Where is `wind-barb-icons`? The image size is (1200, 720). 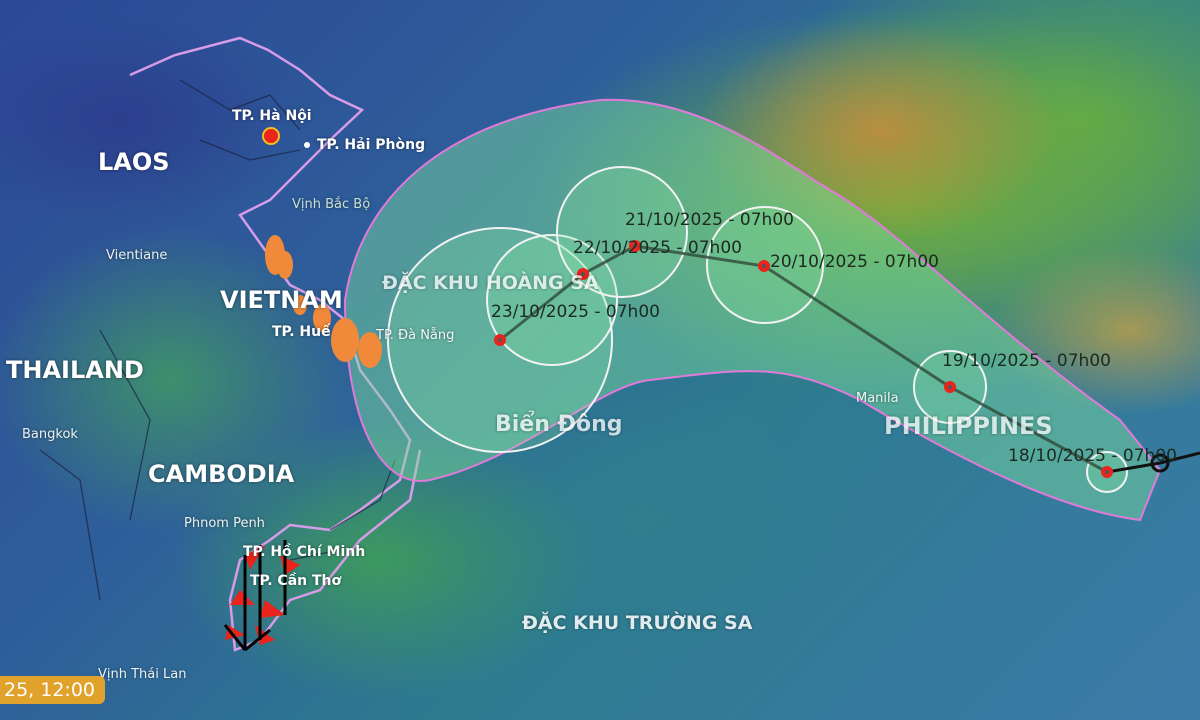
wind-barb-icons is located at coordinates (261, 596).